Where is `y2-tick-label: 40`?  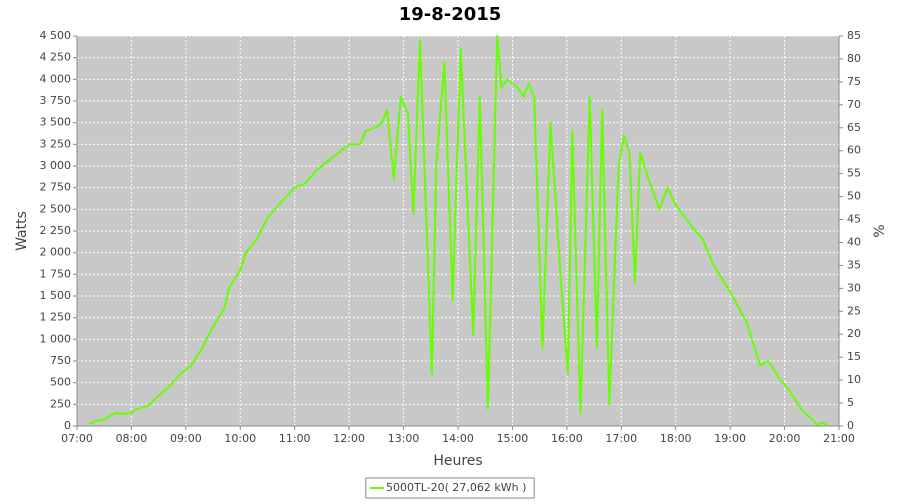
y2-tick-label: 40 is located at coordinates (854, 241).